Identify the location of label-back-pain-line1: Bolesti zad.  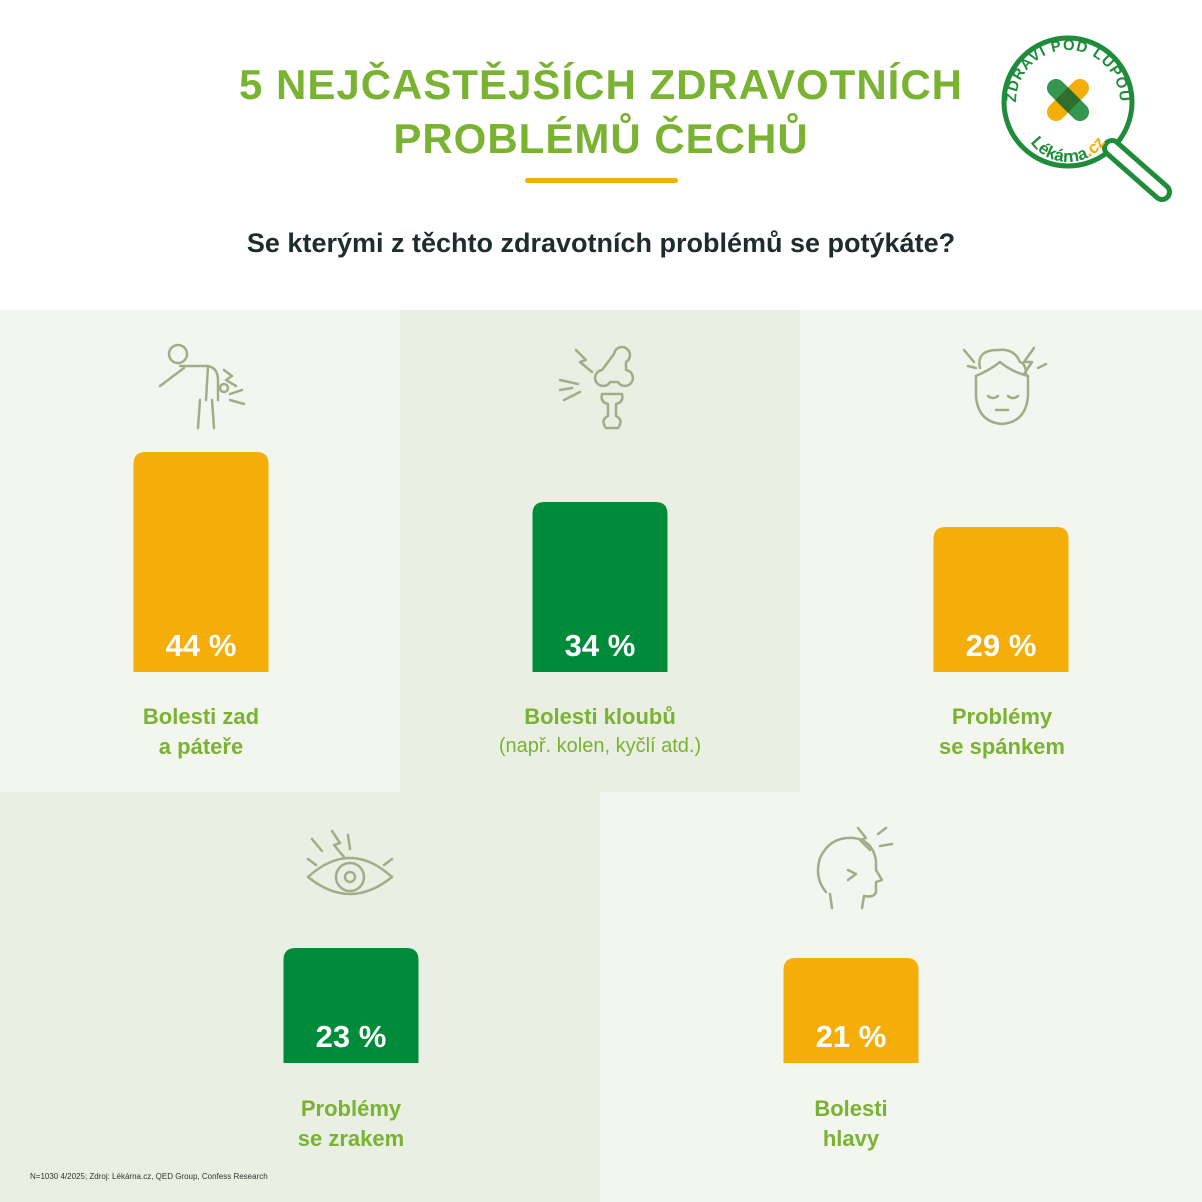
(201, 716).